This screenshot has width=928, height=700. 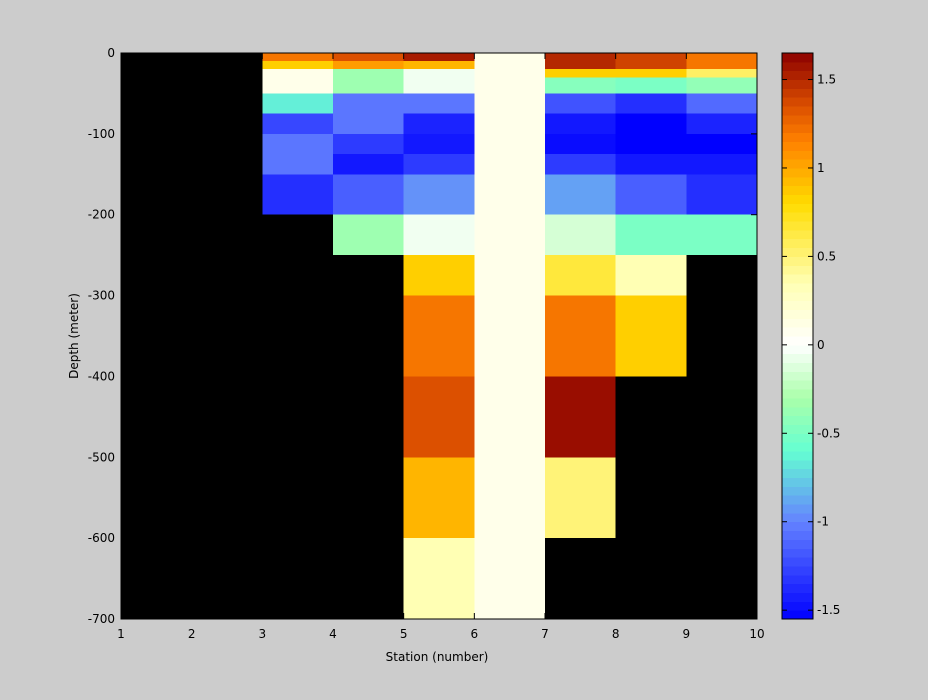 What do you see at coordinates (616, 634) in the screenshot?
I see `x-tick-label: 8` at bounding box center [616, 634].